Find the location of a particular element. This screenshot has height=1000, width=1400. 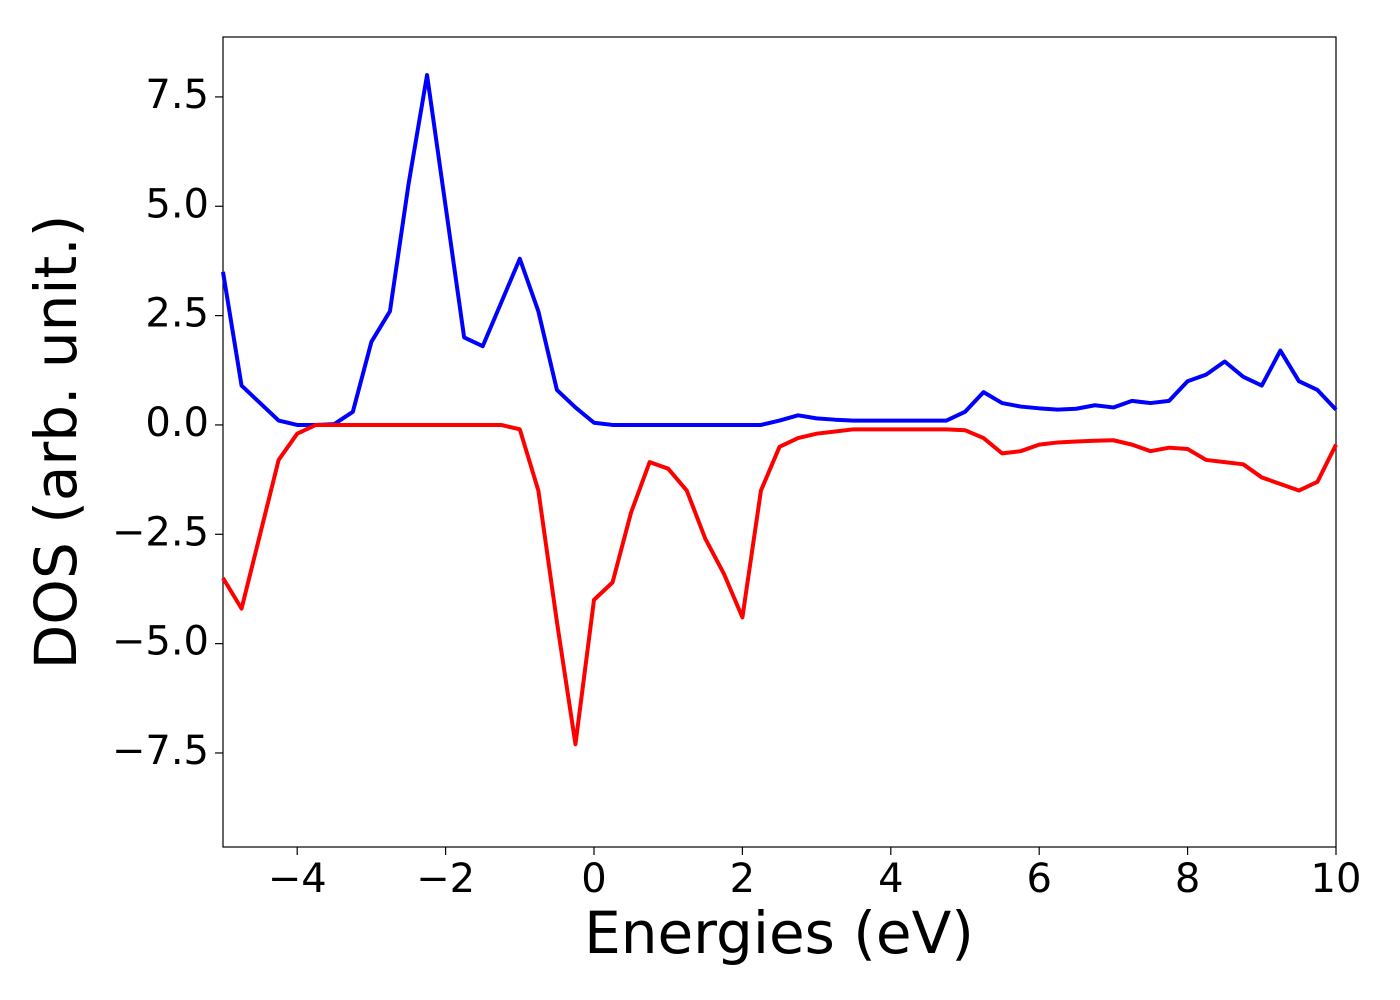

x-axis-label: Energies (eV) is located at coordinates (779, 933).